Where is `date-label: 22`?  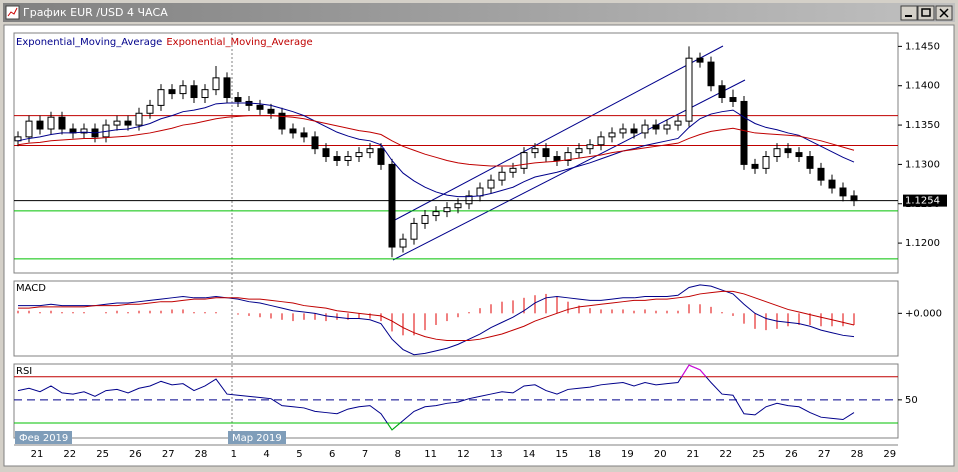 date-label: 22 is located at coordinates (69, 454).